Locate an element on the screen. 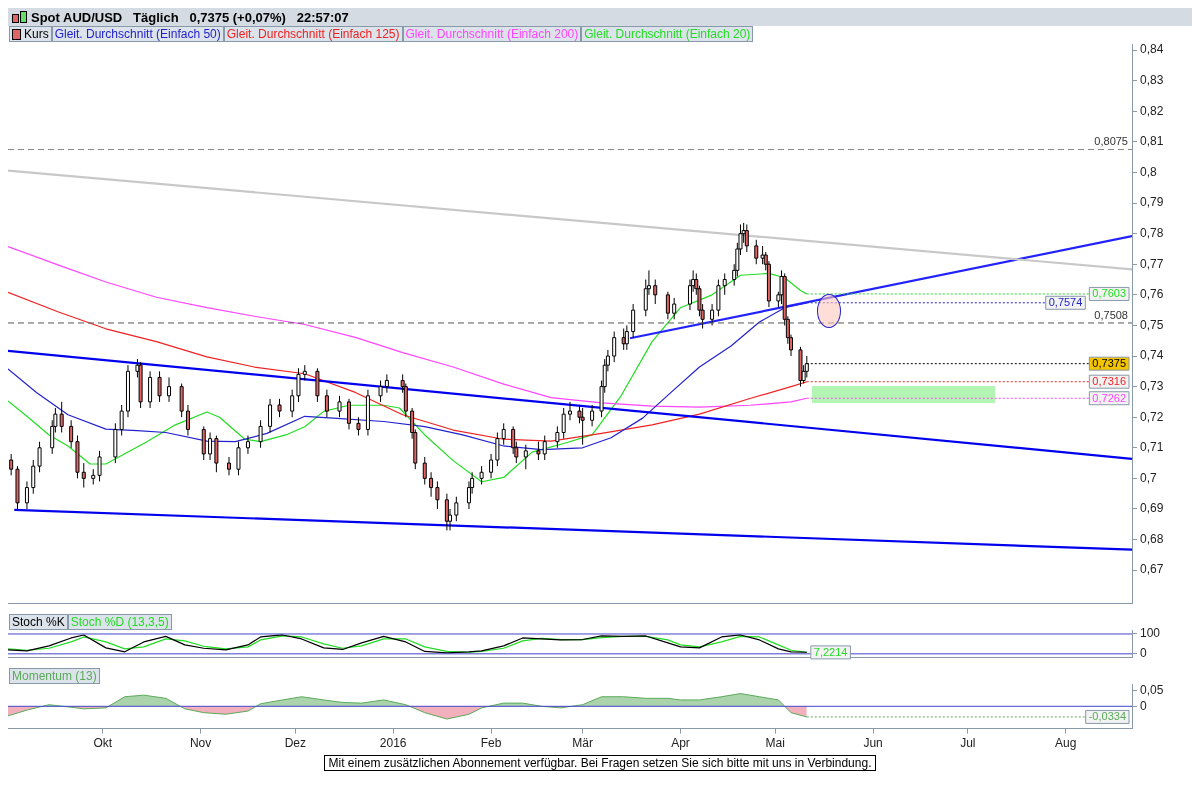 The height and width of the screenshot is (800, 1200). y-tick-label: 0,69 is located at coordinates (1152, 508).